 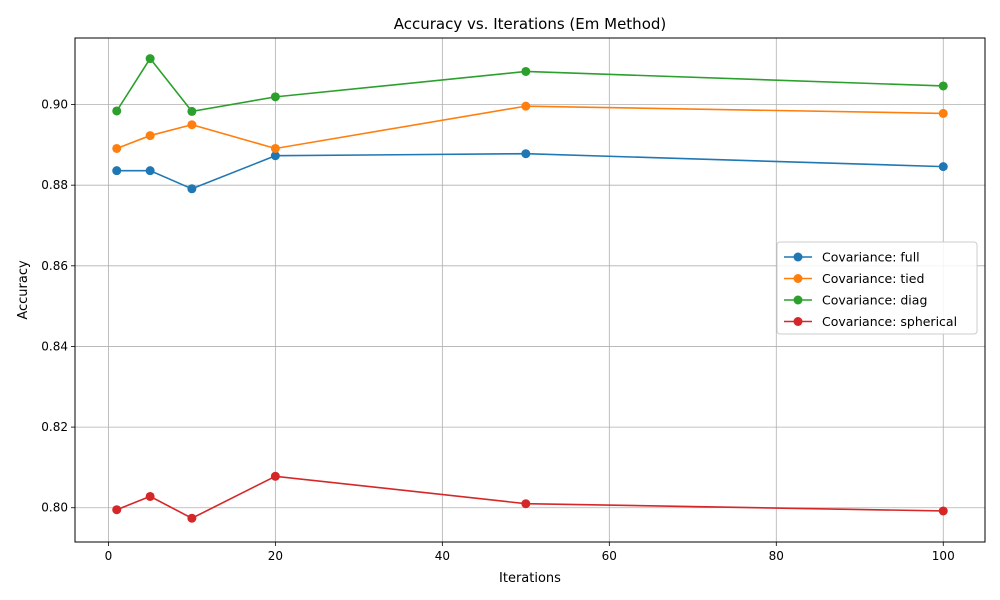 I want to click on legend-item: Covariance: diag, so click(x=855, y=300).